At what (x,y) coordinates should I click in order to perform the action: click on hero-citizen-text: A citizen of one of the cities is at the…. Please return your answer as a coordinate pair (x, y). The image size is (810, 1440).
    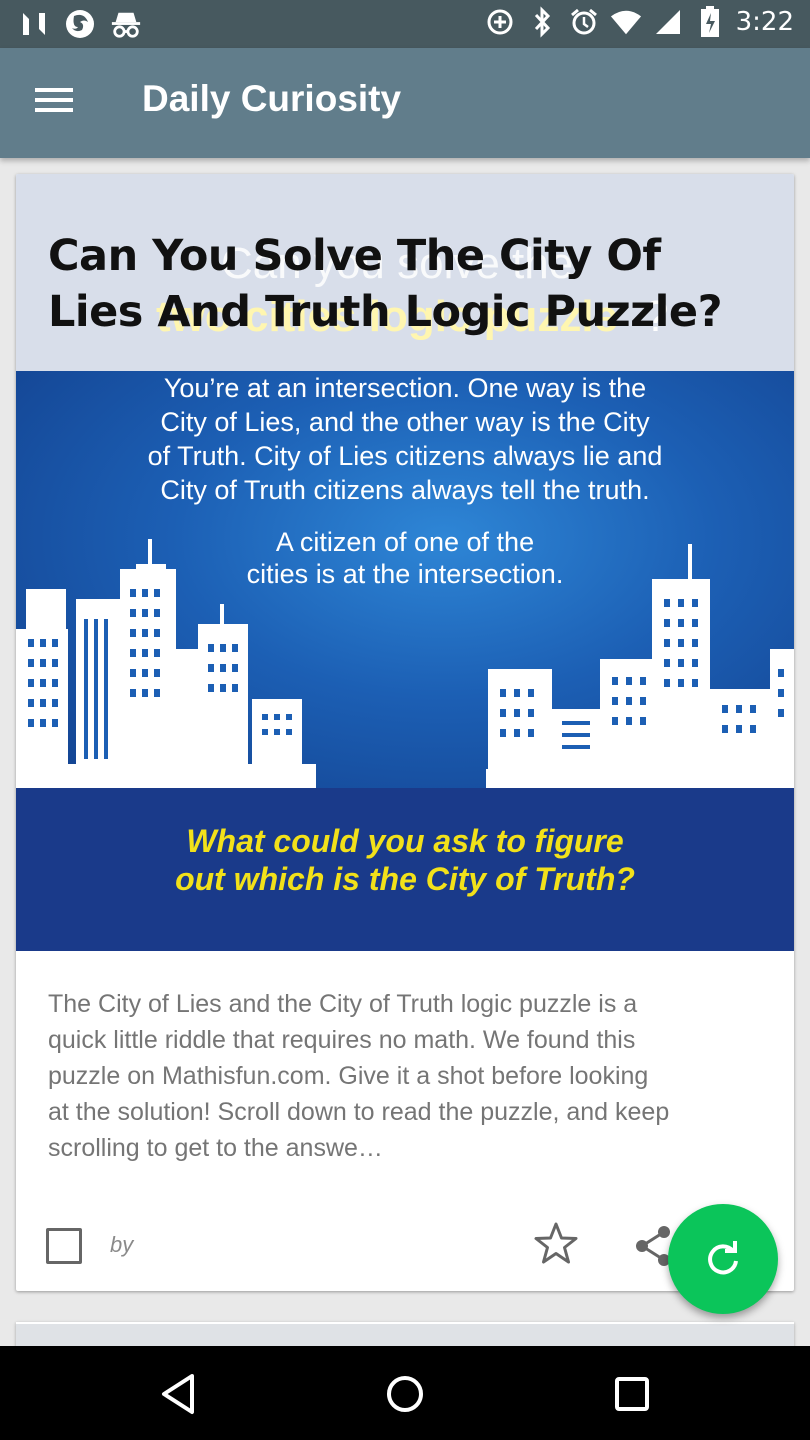
    Looking at the image, I should click on (405, 558).